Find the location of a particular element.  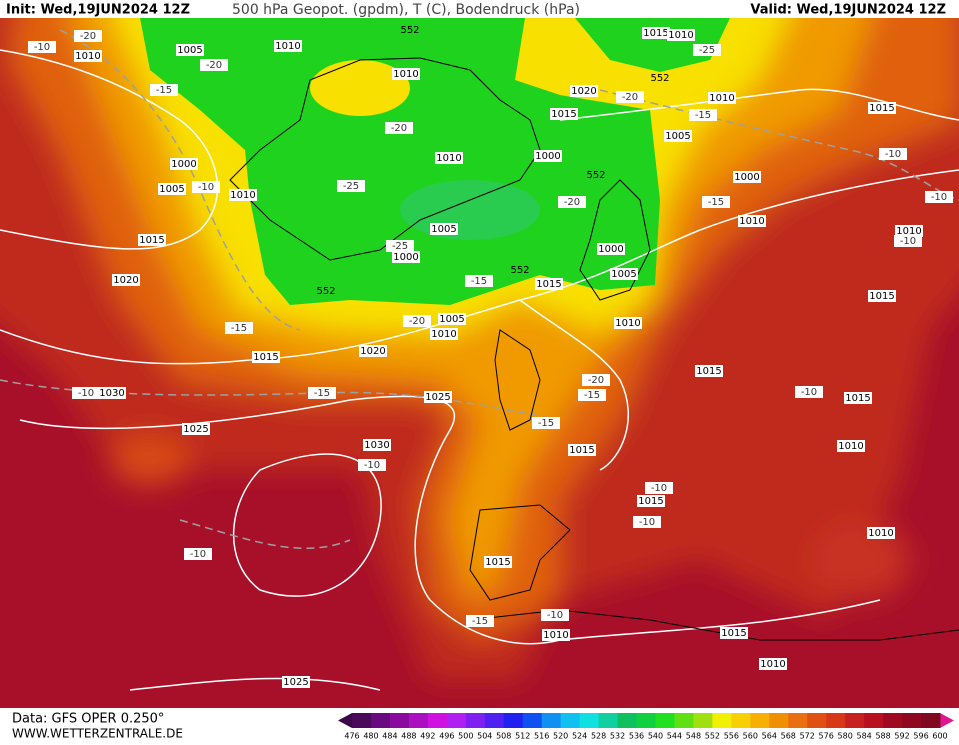

colorbar-label: 524 is located at coordinates (579, 736).